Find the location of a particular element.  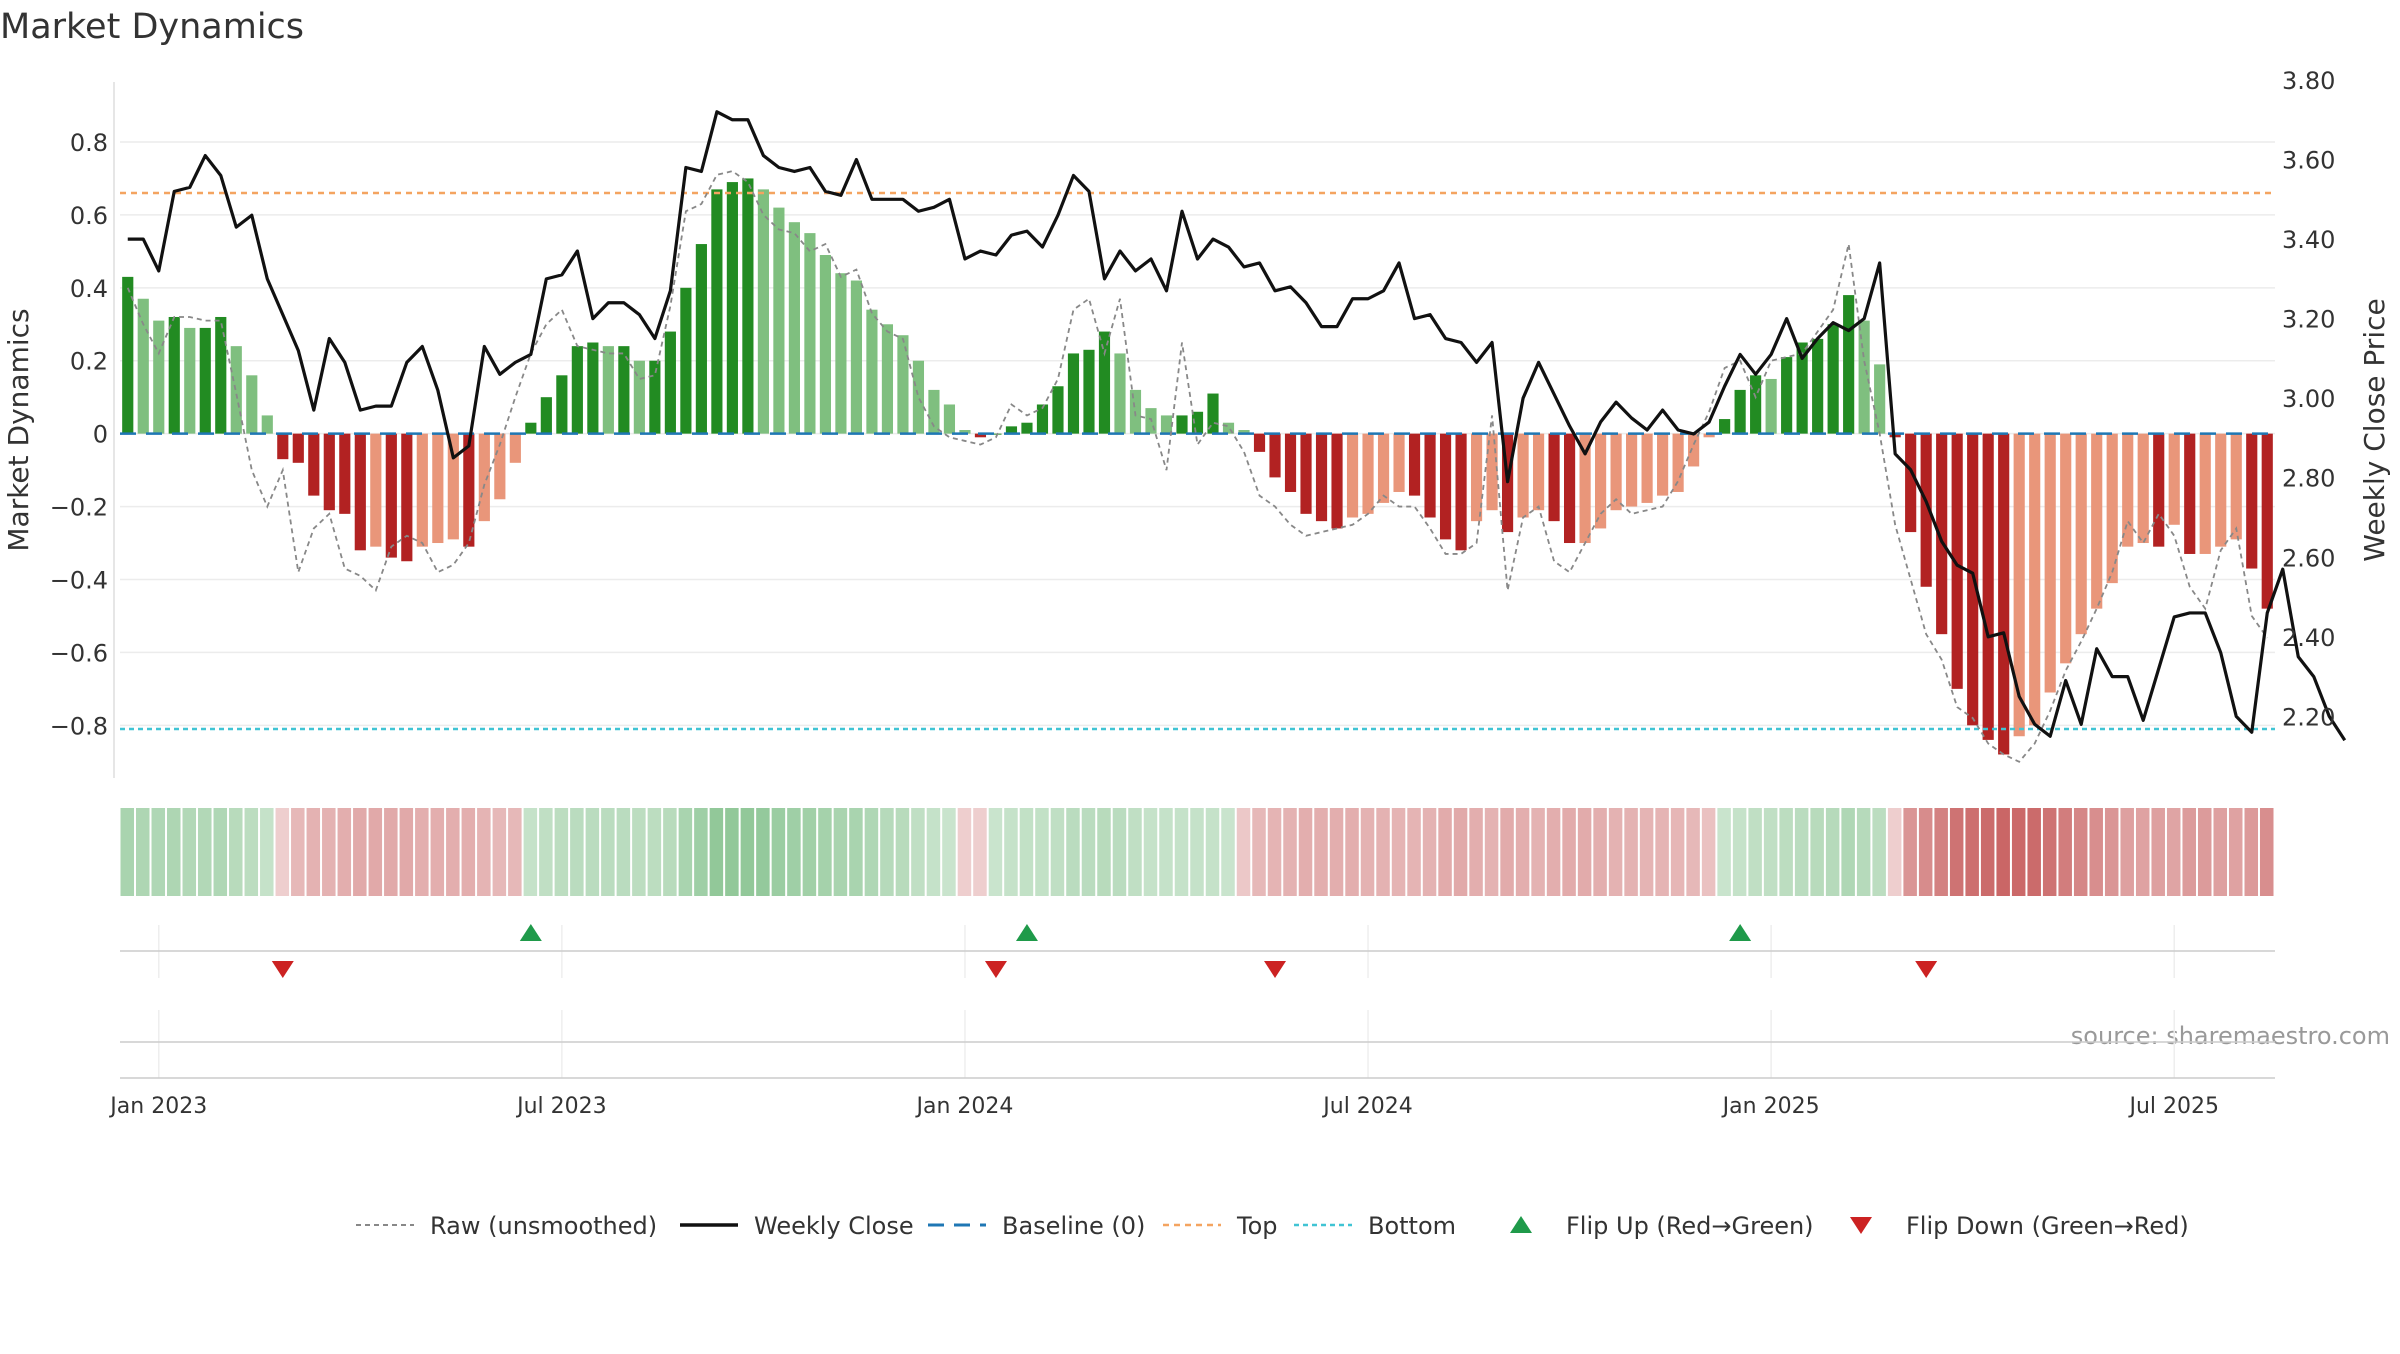

legend-label: Weekly Close is located at coordinates (834, 1226).